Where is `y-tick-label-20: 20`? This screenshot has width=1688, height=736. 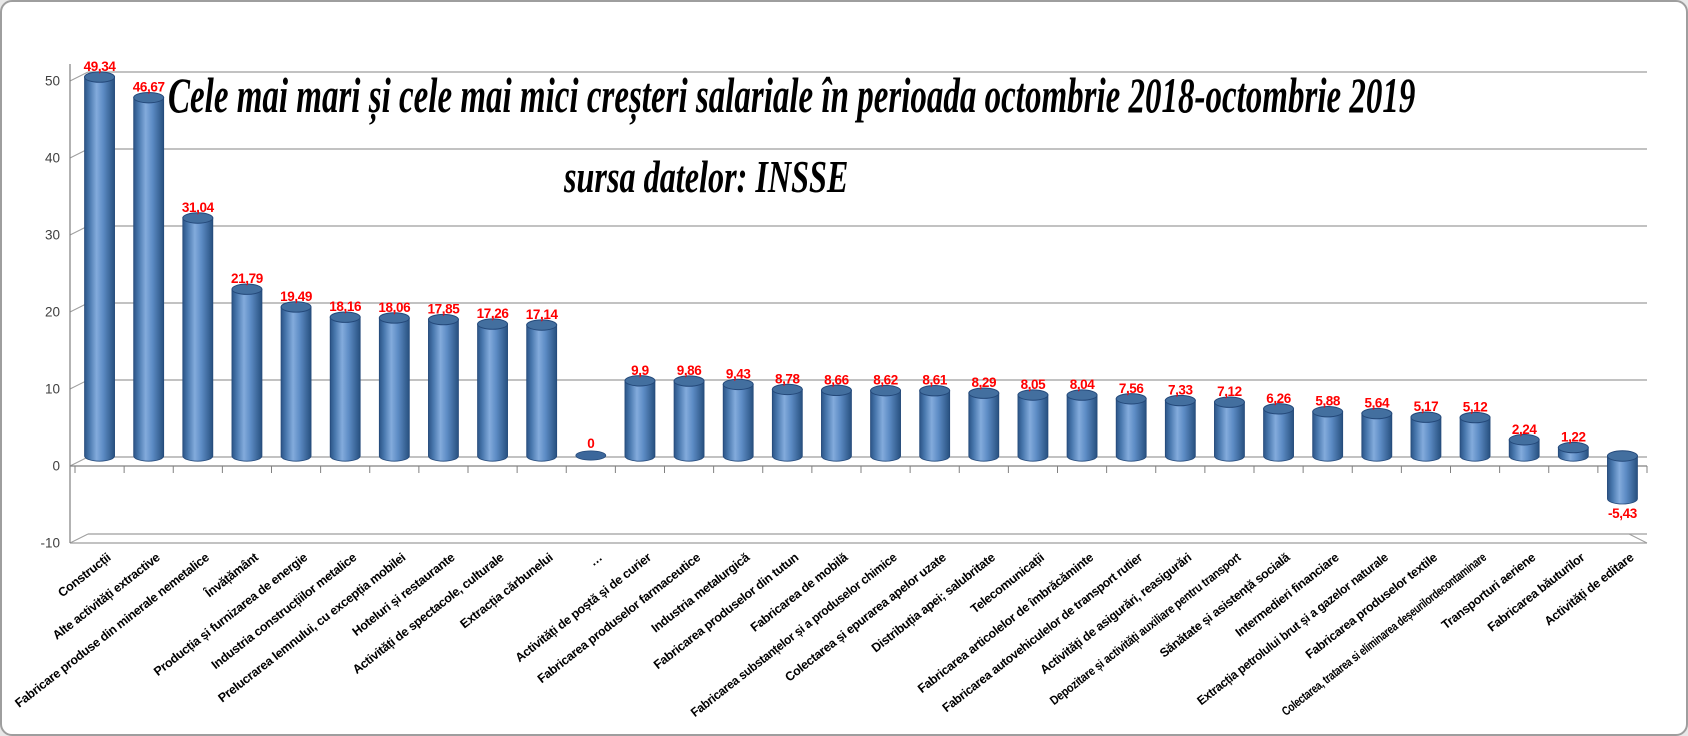 y-tick-label-20: 20 is located at coordinates (52, 312).